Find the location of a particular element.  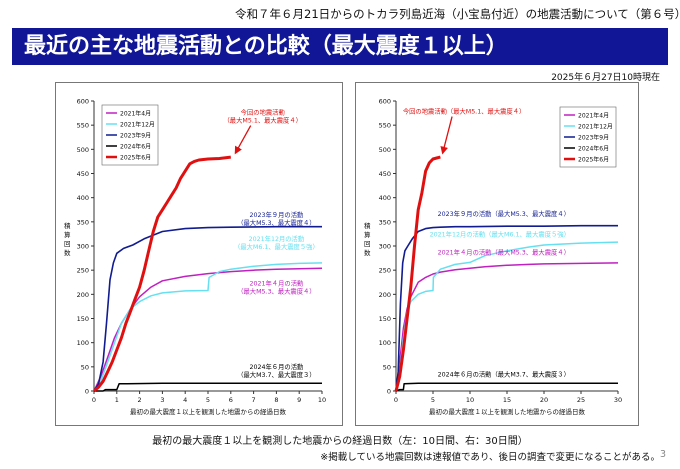

x-range-caption: 最初の最大震度１以上を観測した地震からの経過日数（左：10日間、右：30日間） is located at coordinates (340, 441).